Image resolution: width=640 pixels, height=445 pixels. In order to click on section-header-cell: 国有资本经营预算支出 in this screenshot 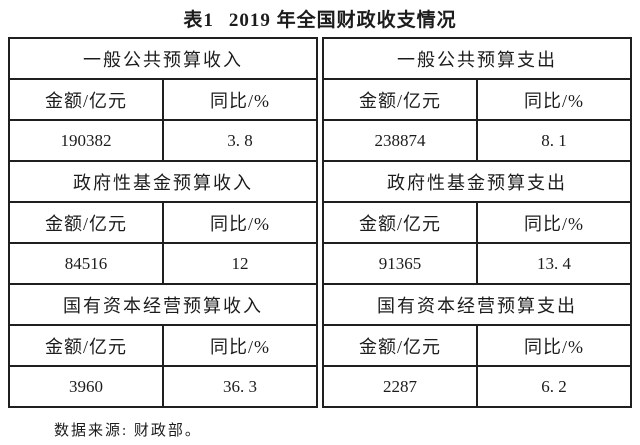, I will do `click(477, 304)`.